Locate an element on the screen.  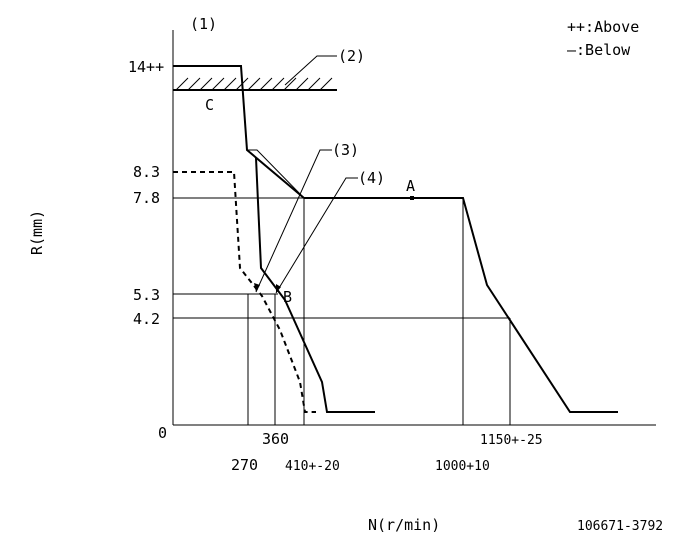
x-axis-title: N(r/min) is located at coordinates (404, 525).